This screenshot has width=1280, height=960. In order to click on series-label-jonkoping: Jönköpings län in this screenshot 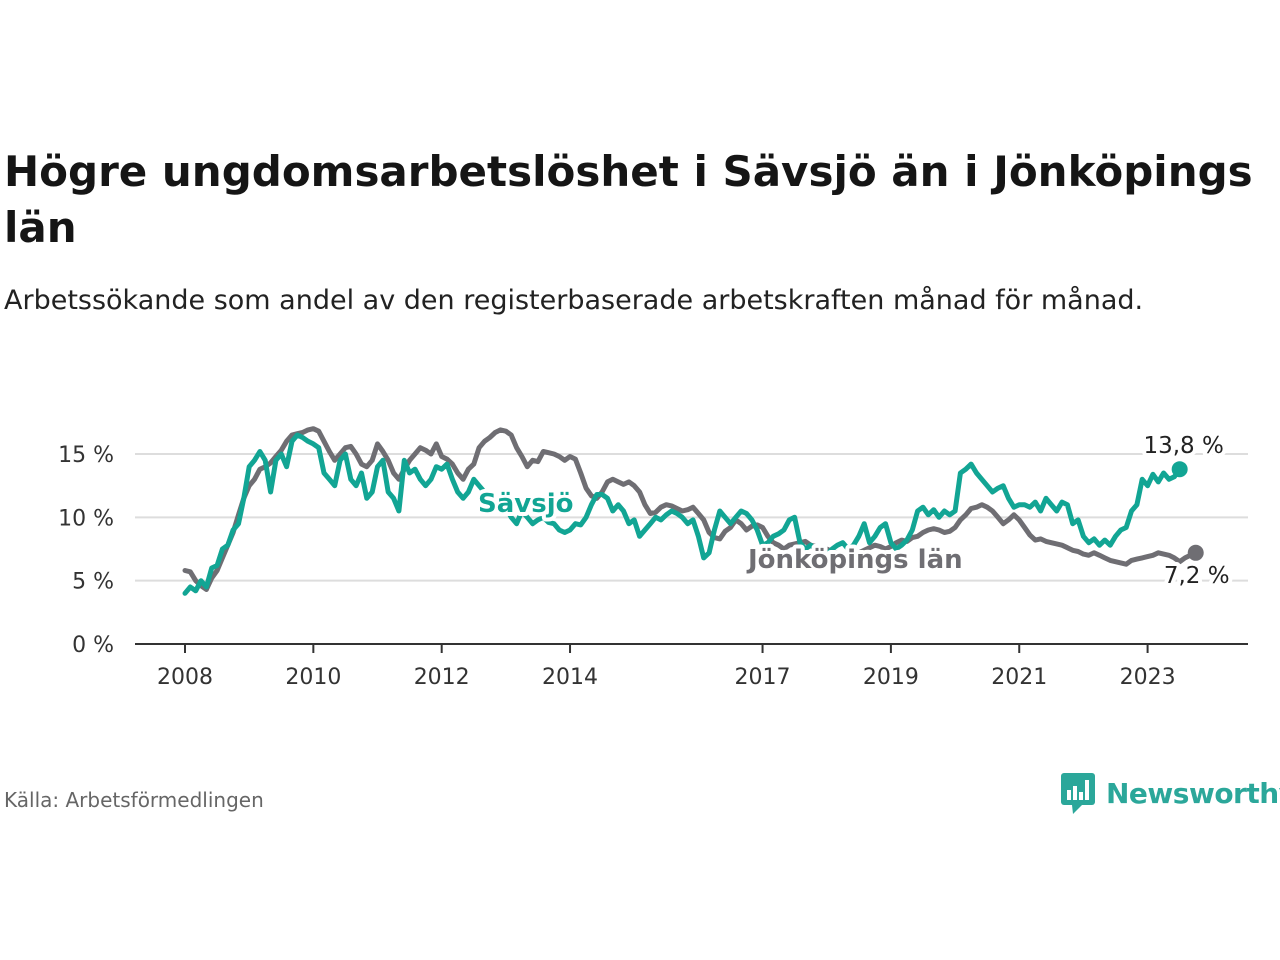, I will do `click(854, 560)`.